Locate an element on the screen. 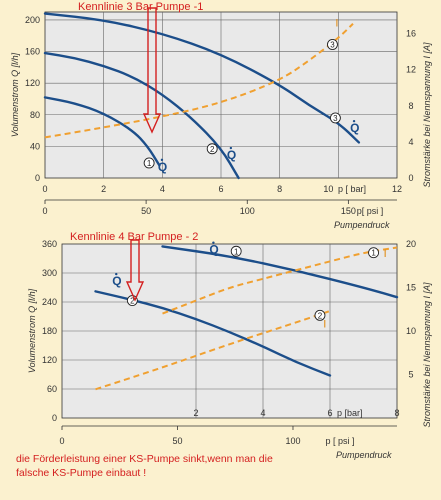 This screenshot has width=441, height=500. x-axis-label-bar: p [ bar] is located at coordinates (352, 189).